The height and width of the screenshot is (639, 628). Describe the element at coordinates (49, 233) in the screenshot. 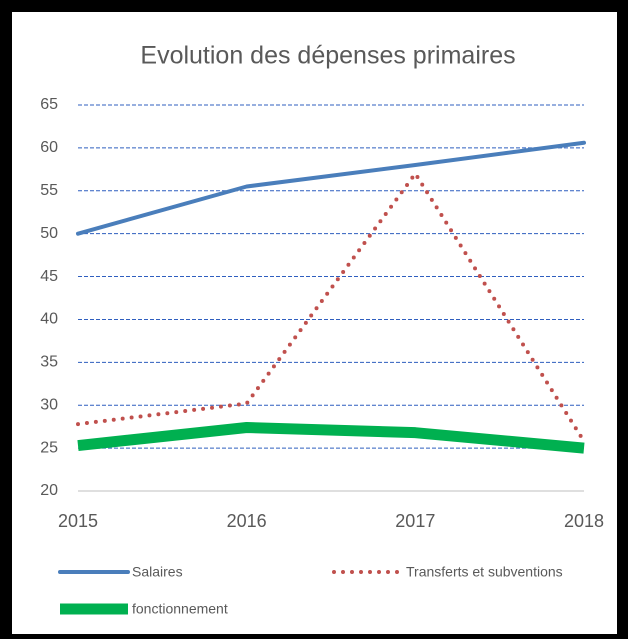

I see `y-tick-label: 50` at that location.